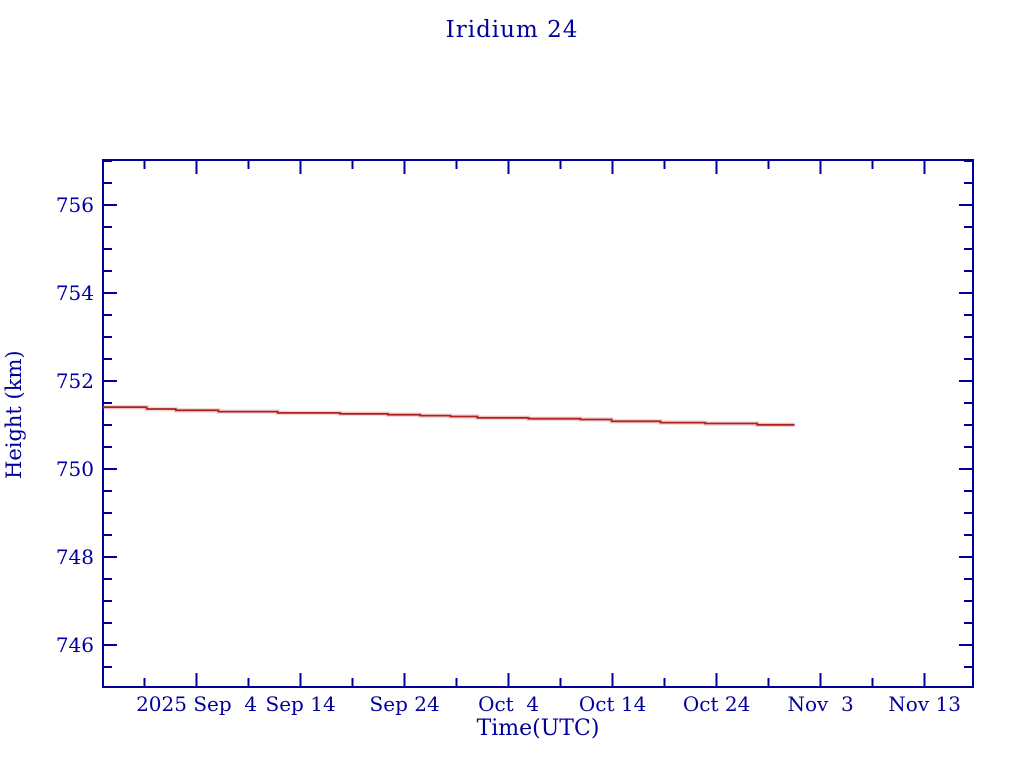 The height and width of the screenshot is (768, 1024). I want to click on x-tick-label: Oct 14, so click(612, 704).